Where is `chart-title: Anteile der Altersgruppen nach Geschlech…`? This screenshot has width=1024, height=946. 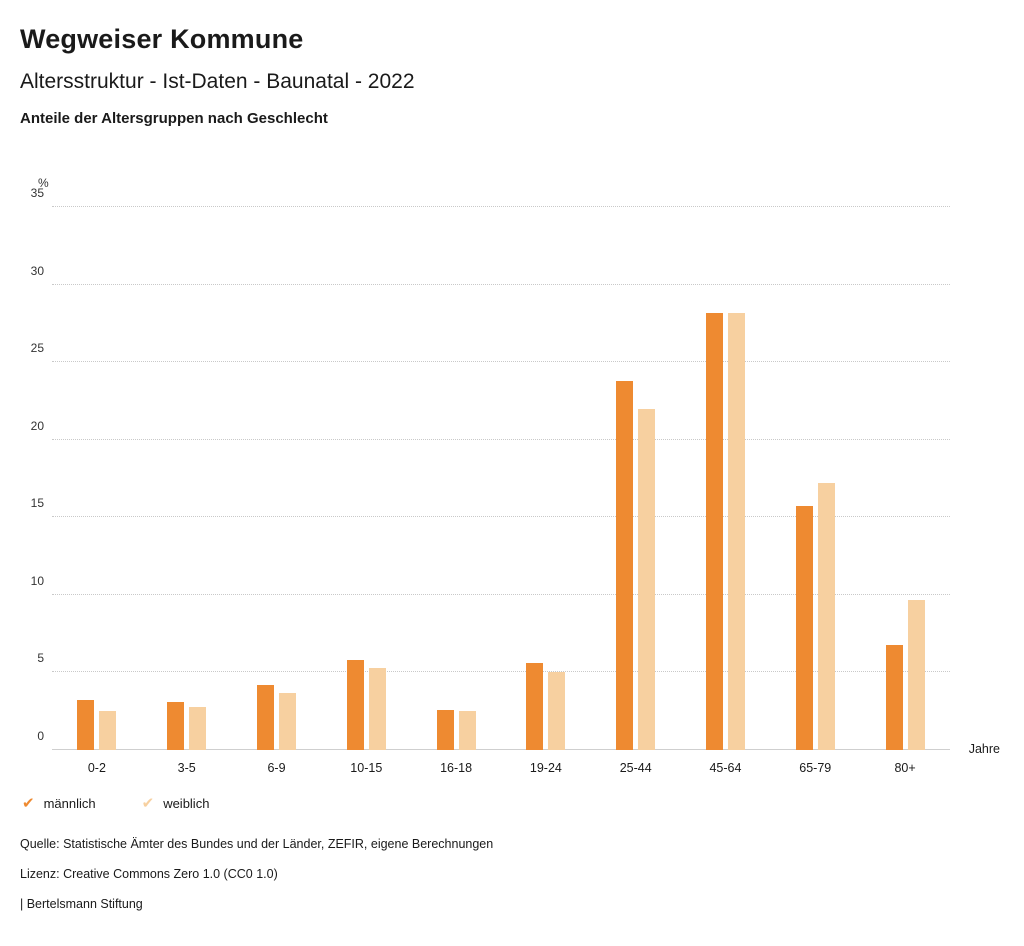
chart-title: Anteile der Altersgruppen nach Geschlech… is located at coordinates (174, 118).